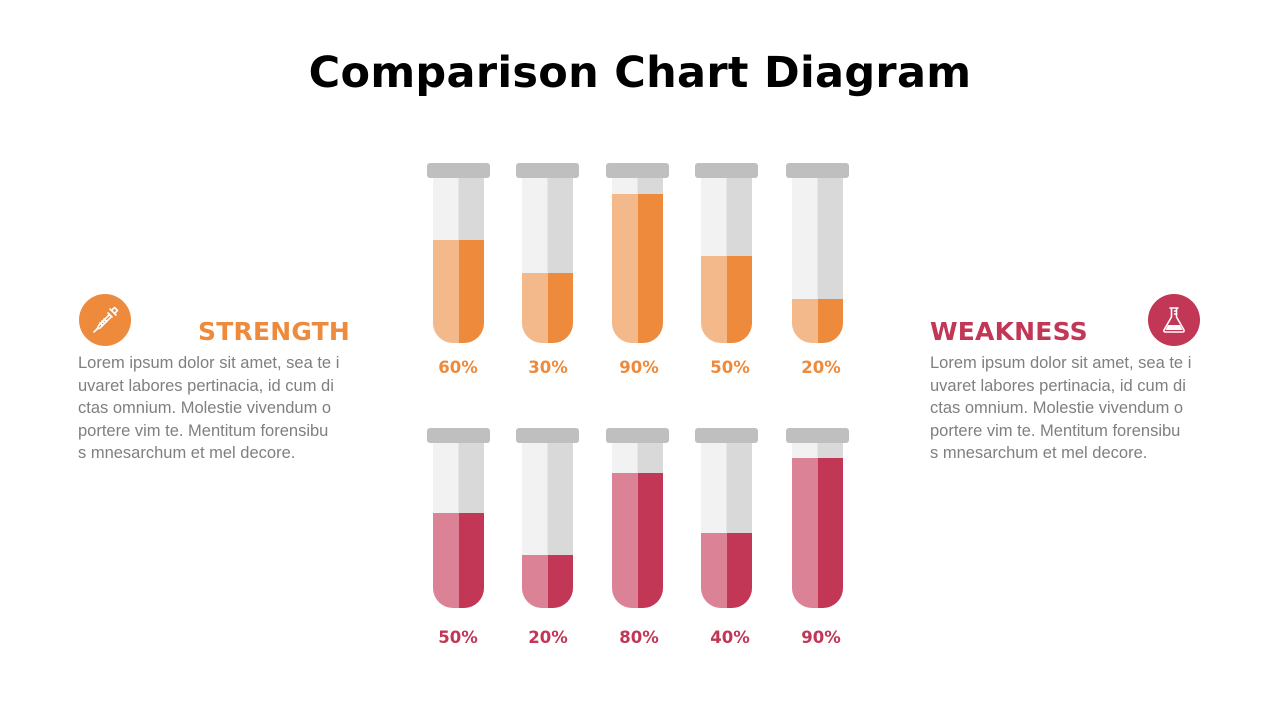 The width and height of the screenshot is (1280, 720). What do you see at coordinates (458, 637) in the screenshot?
I see `weakness-percent-label: 50%` at bounding box center [458, 637].